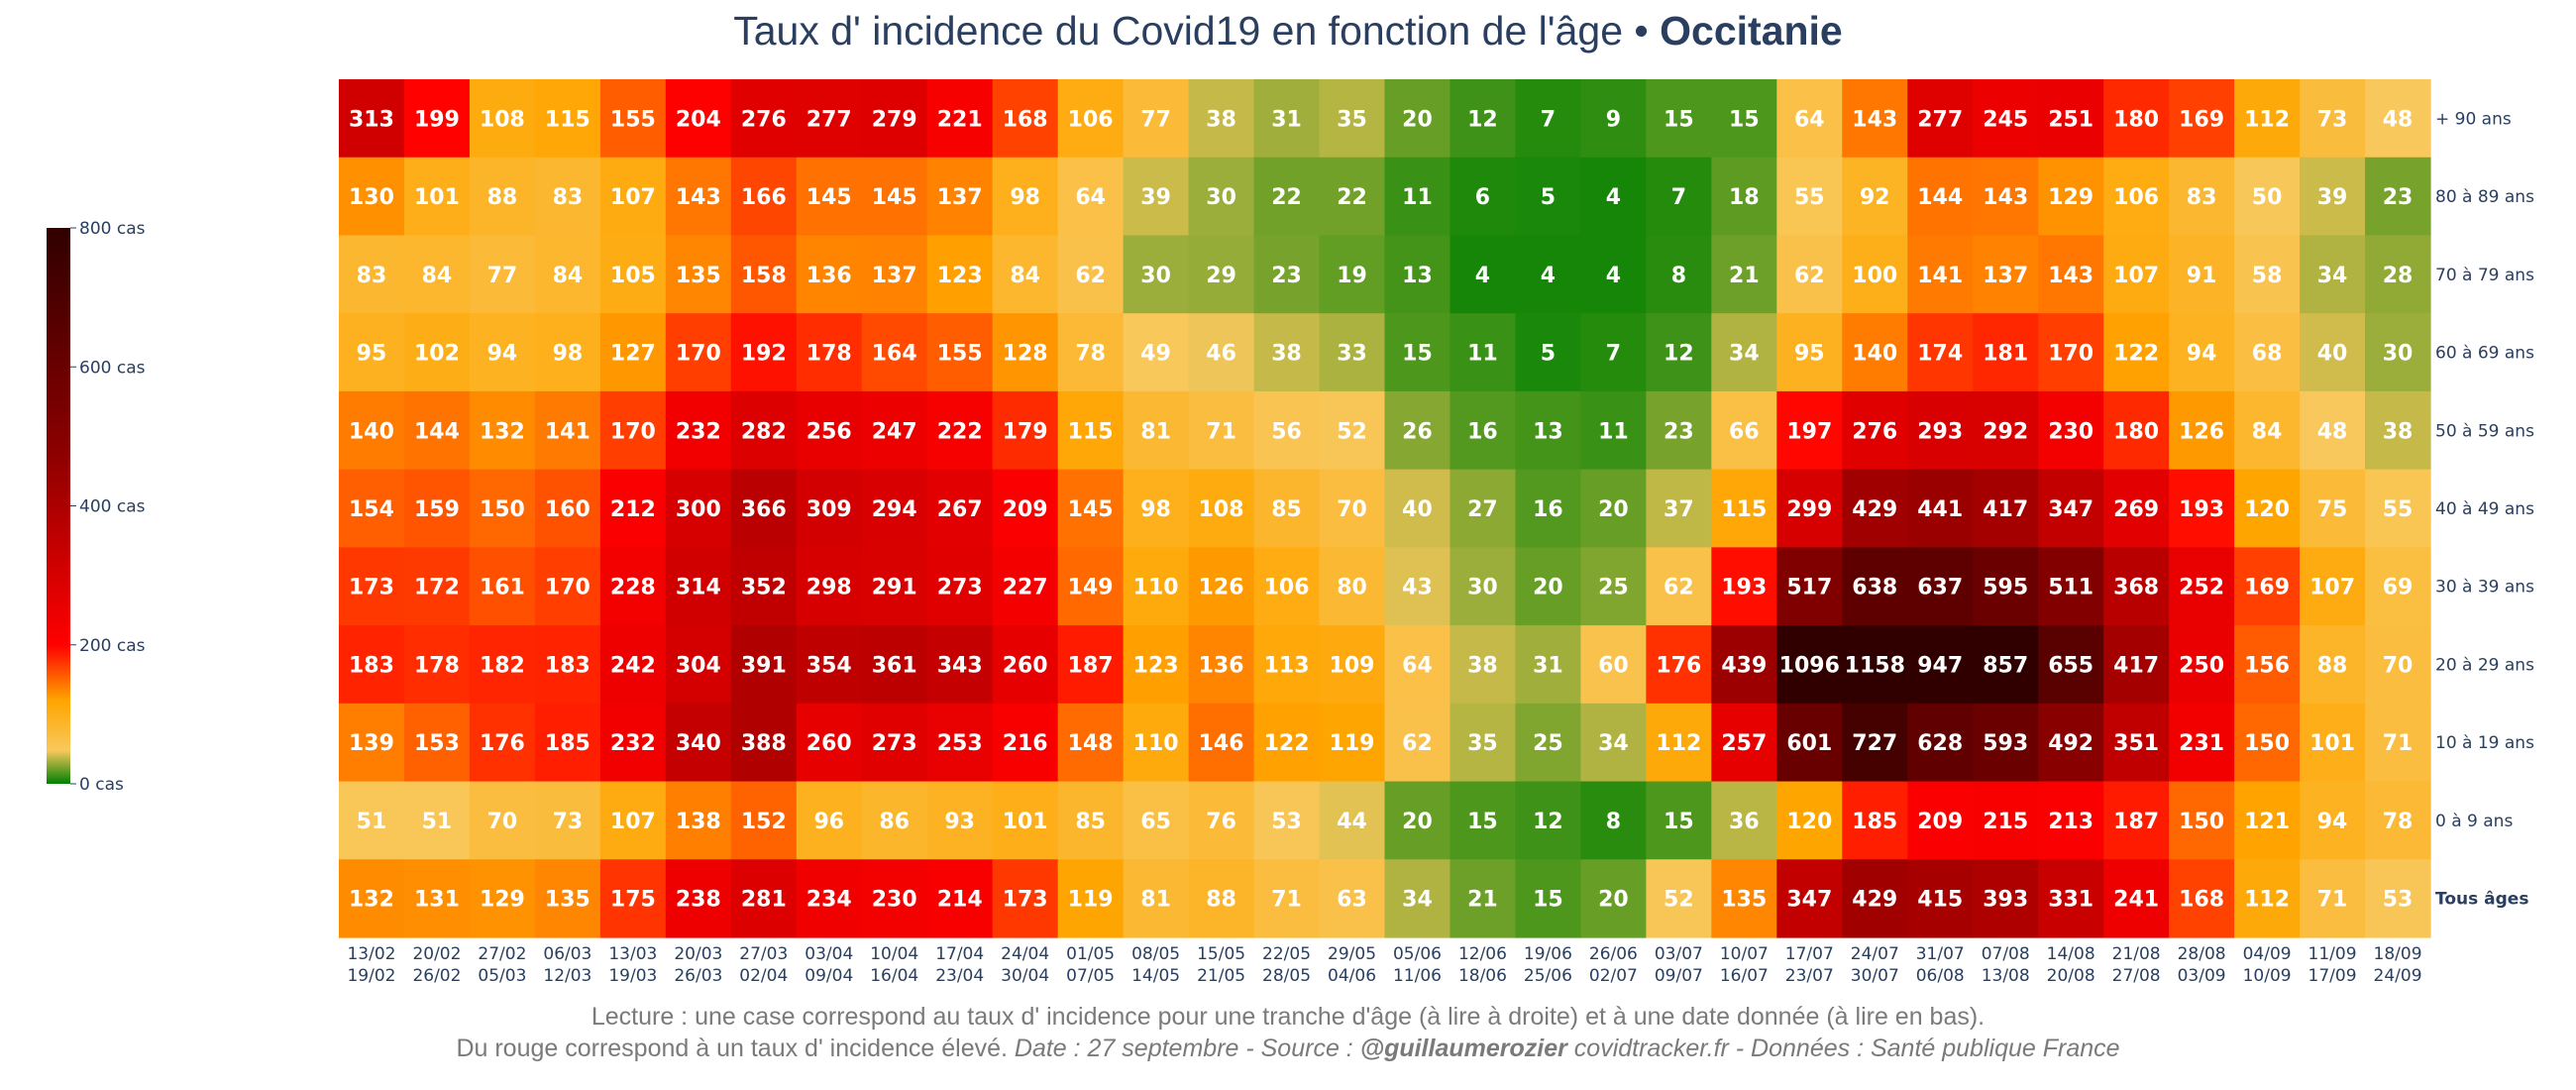 The width and height of the screenshot is (2576, 1090). I want to click on heatmap-cell-value: 140, so click(1874, 354).